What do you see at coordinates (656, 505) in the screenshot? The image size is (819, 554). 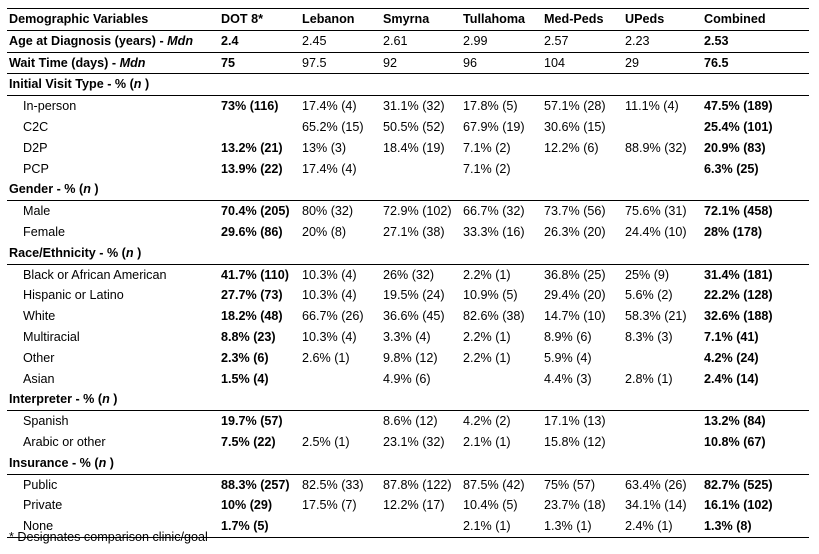 I see `cell-value: 34.1% (14)` at bounding box center [656, 505].